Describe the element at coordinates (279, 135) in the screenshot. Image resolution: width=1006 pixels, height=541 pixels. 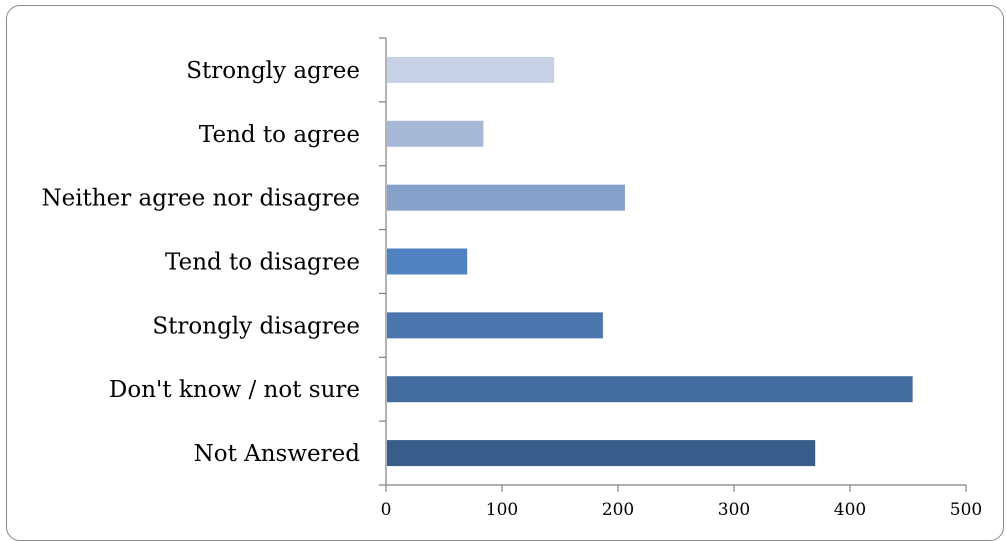
I see `category-label: Tend to agree` at that location.